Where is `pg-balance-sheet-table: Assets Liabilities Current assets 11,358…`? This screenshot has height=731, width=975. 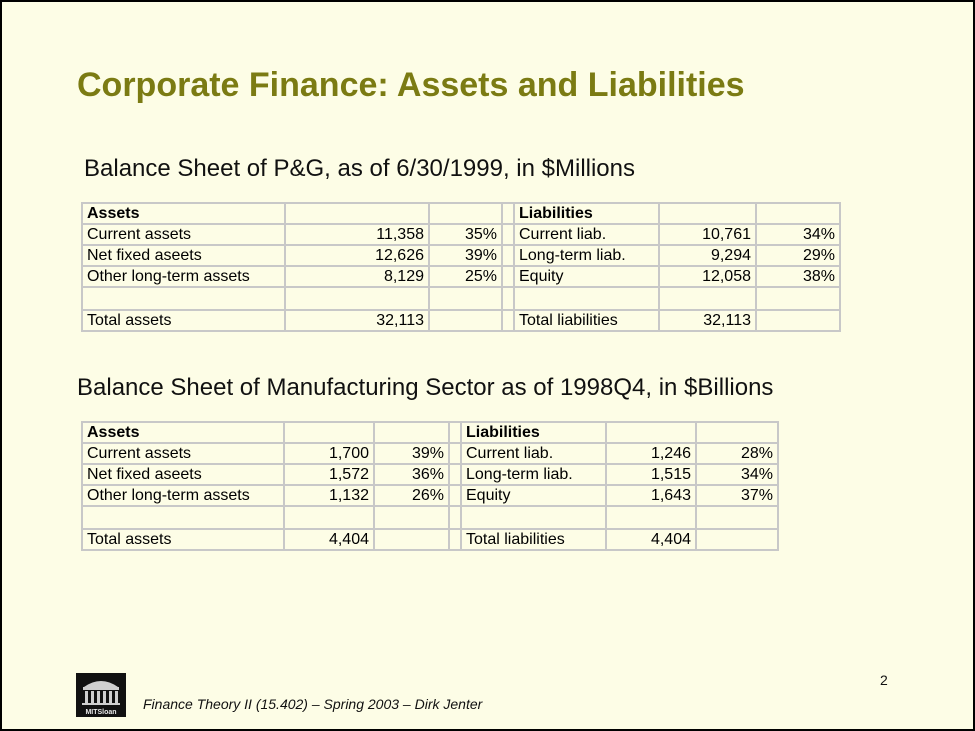 pg-balance-sheet-table: Assets Liabilities Current assets 11,358… is located at coordinates (461, 267).